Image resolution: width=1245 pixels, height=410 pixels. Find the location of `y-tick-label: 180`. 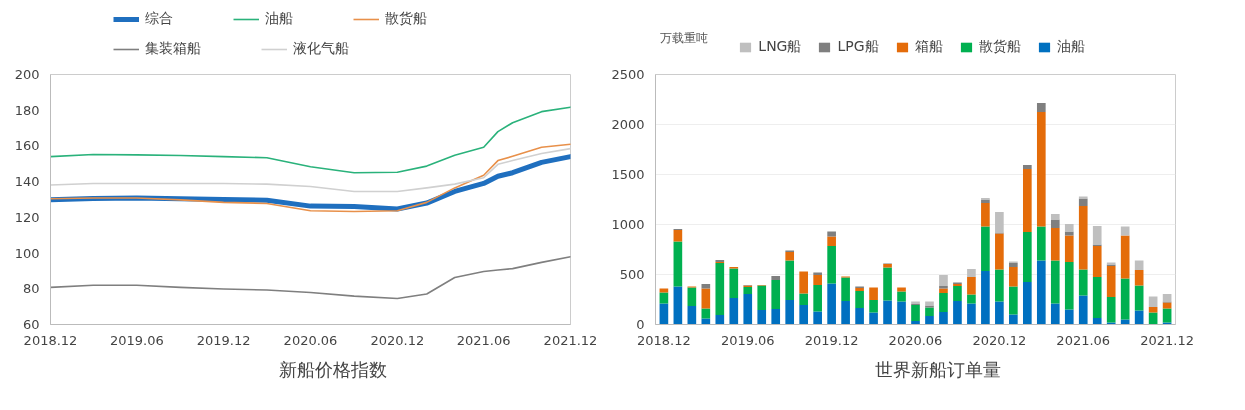

y-tick-label: 180 is located at coordinates (27, 110).